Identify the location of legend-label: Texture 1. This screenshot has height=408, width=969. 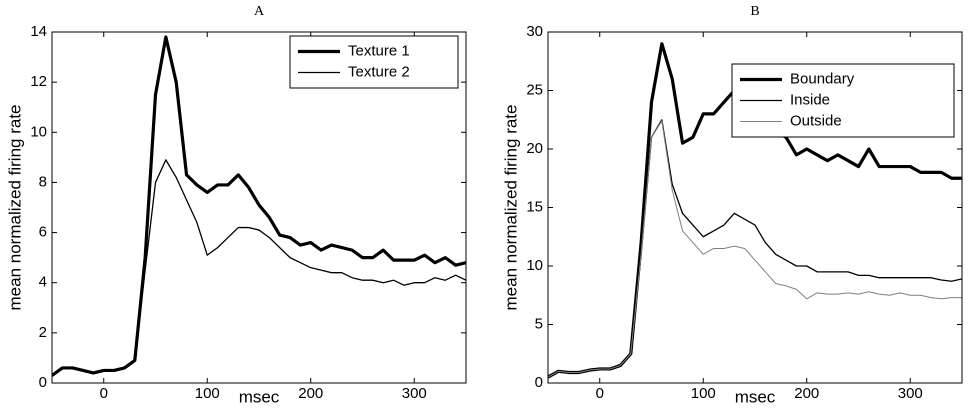
(379, 50).